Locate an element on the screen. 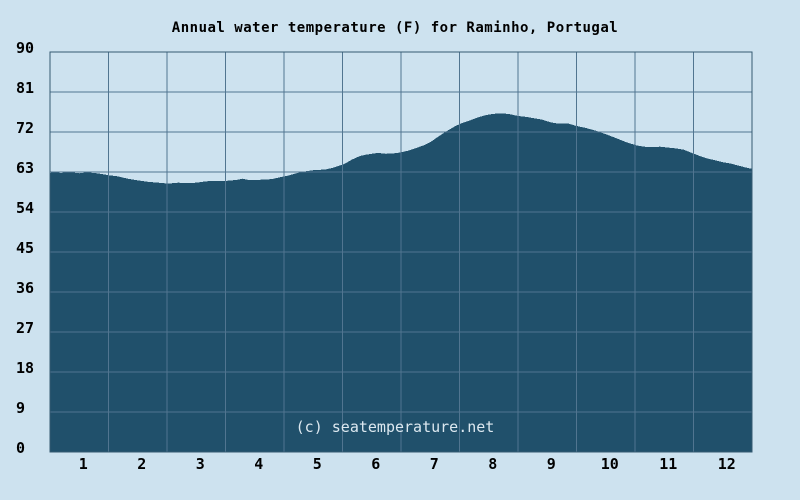  y-axis-tick-label: 45 is located at coordinates (25, 248).